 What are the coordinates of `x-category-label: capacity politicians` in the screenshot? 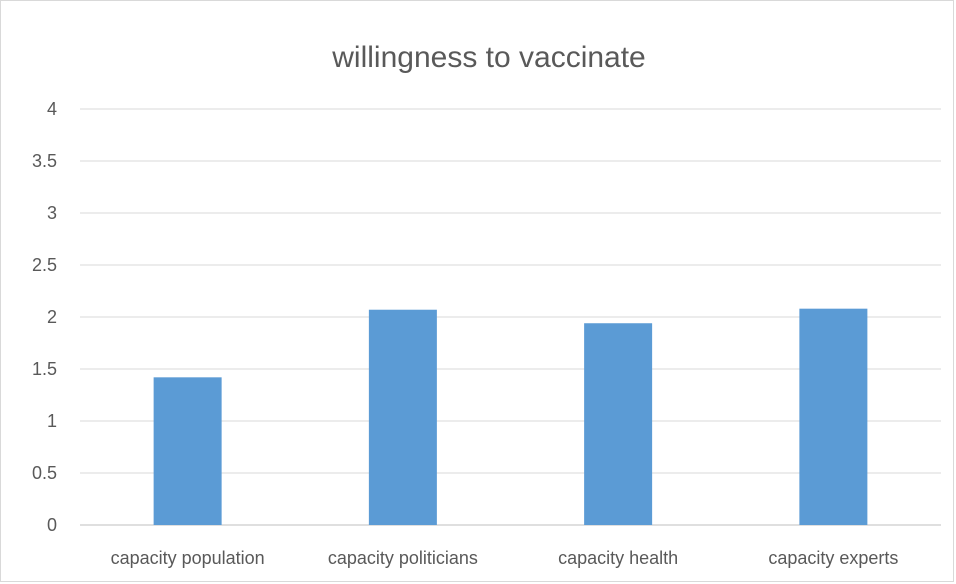 It's located at (403, 558).